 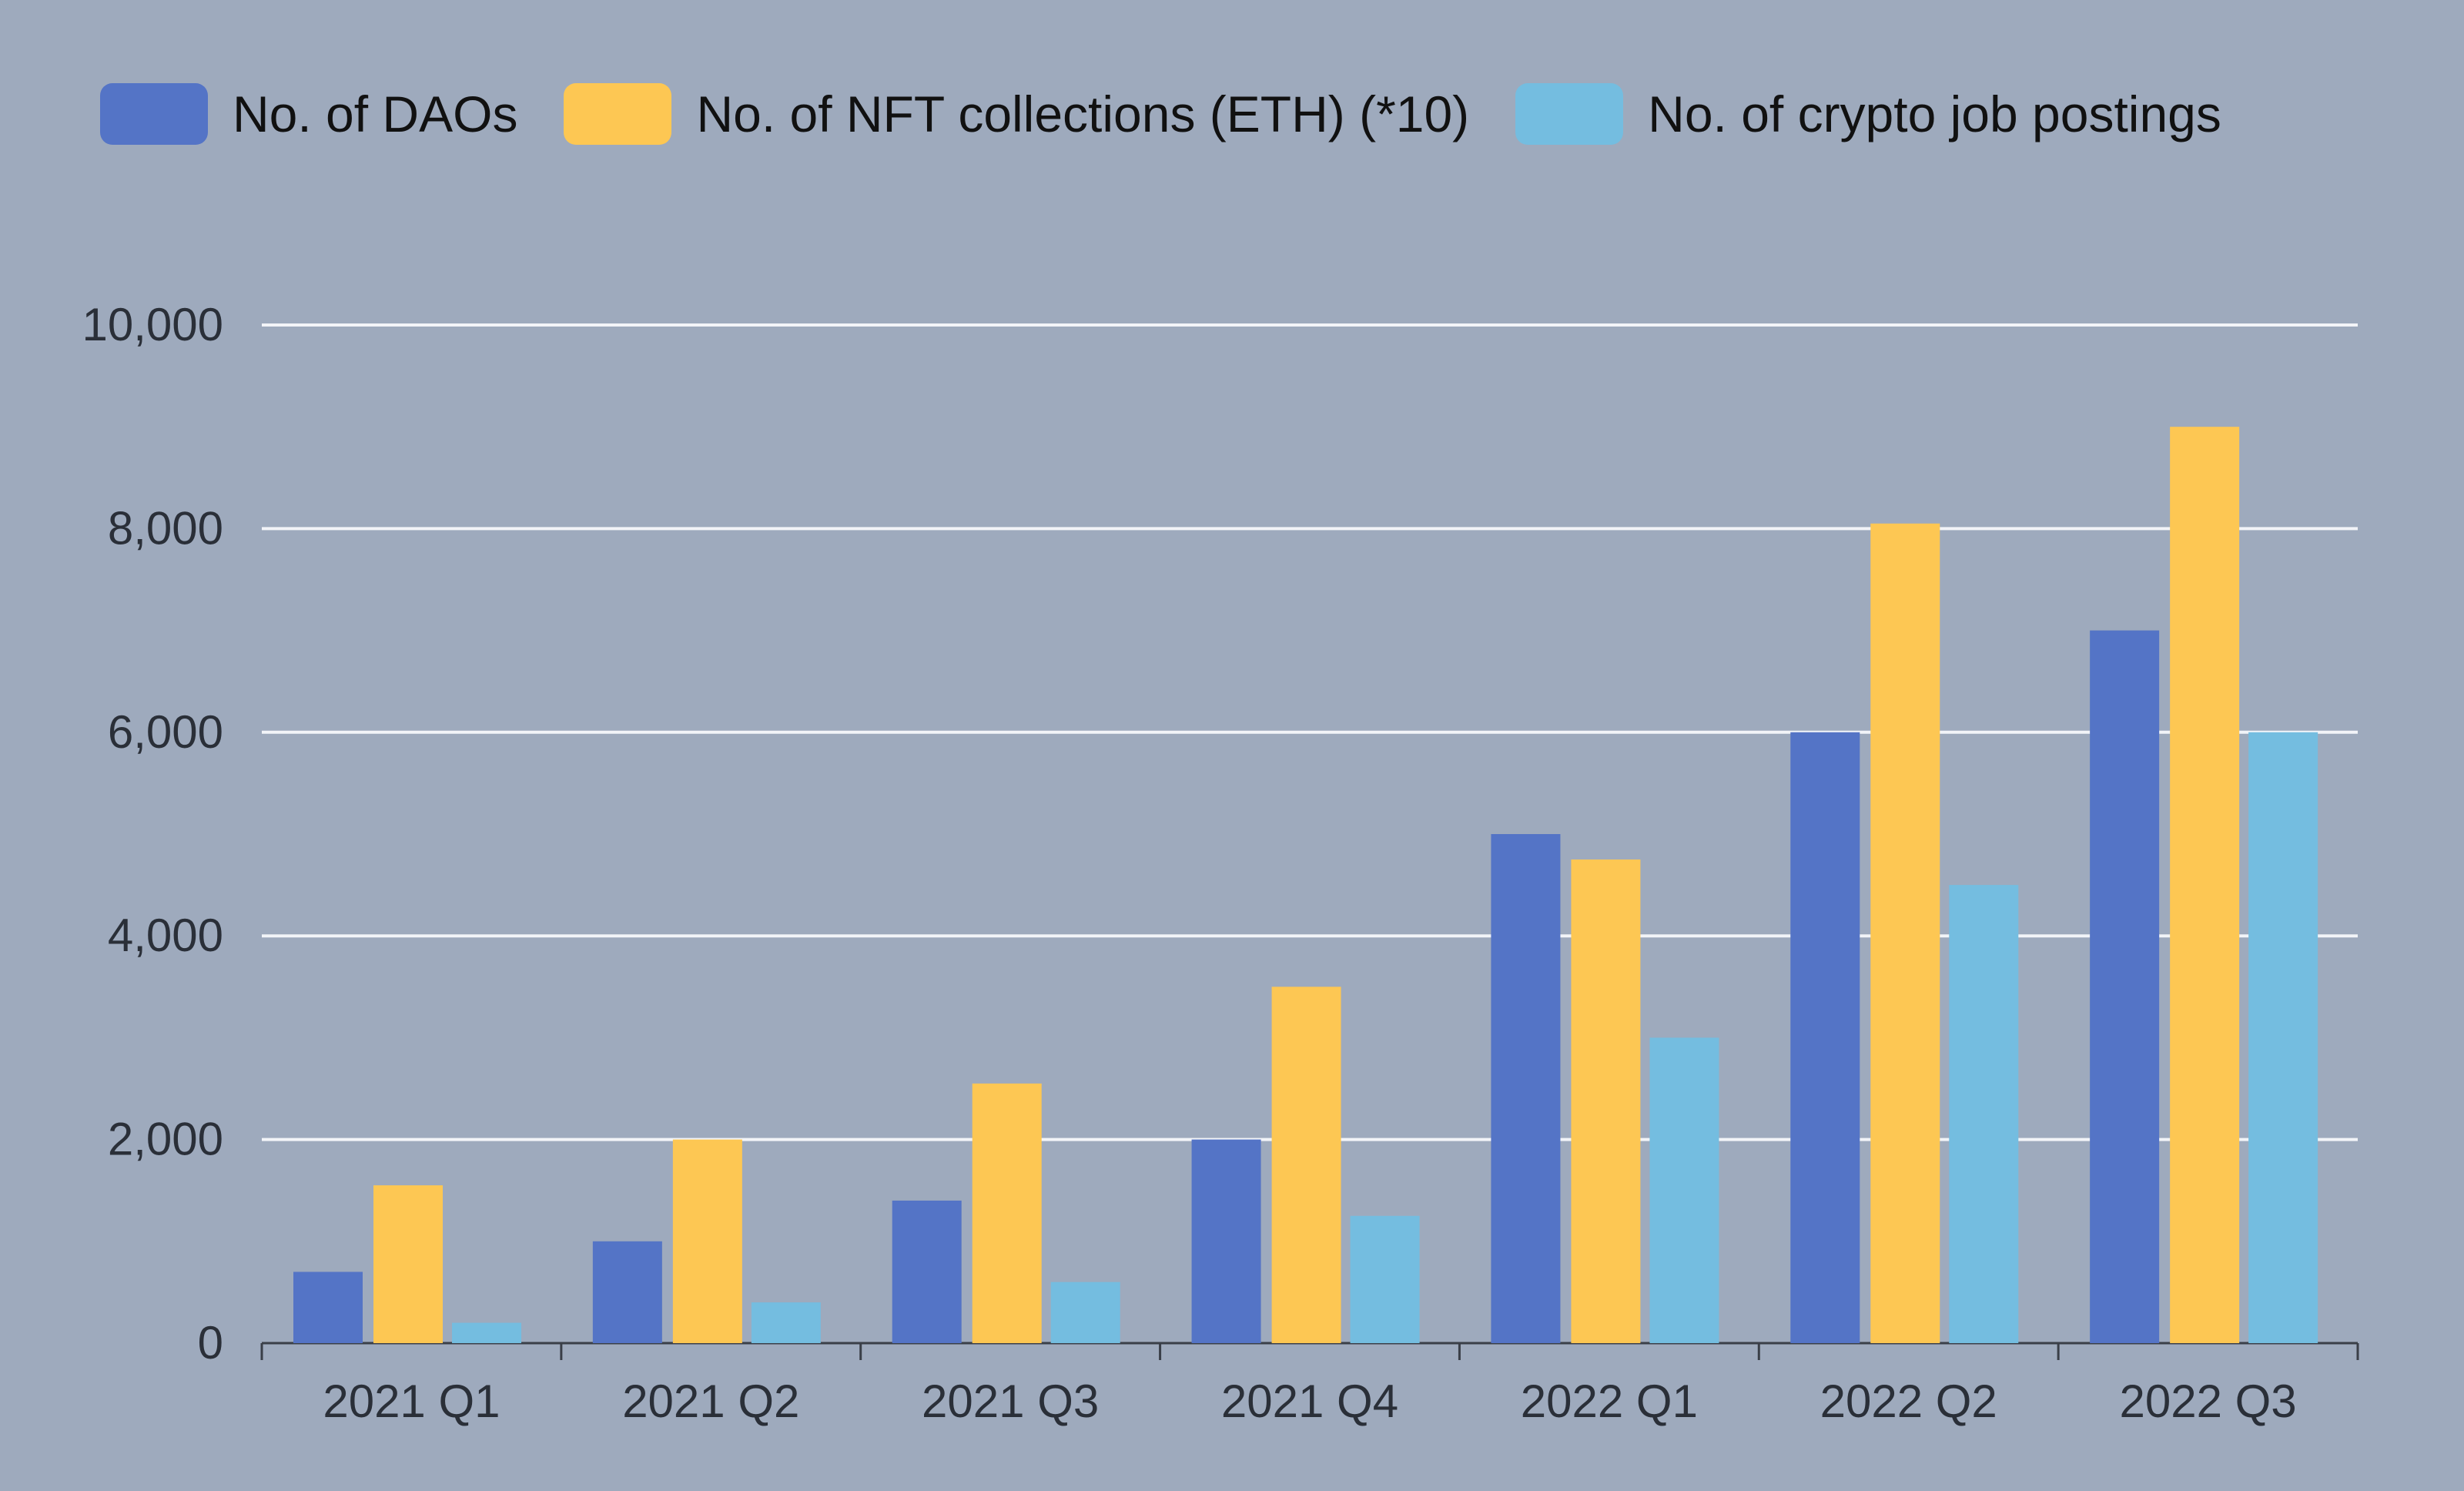 What do you see at coordinates (1083, 113) in the screenshot?
I see `legend-label: No. of NFT collections (ETH) (*10)` at bounding box center [1083, 113].